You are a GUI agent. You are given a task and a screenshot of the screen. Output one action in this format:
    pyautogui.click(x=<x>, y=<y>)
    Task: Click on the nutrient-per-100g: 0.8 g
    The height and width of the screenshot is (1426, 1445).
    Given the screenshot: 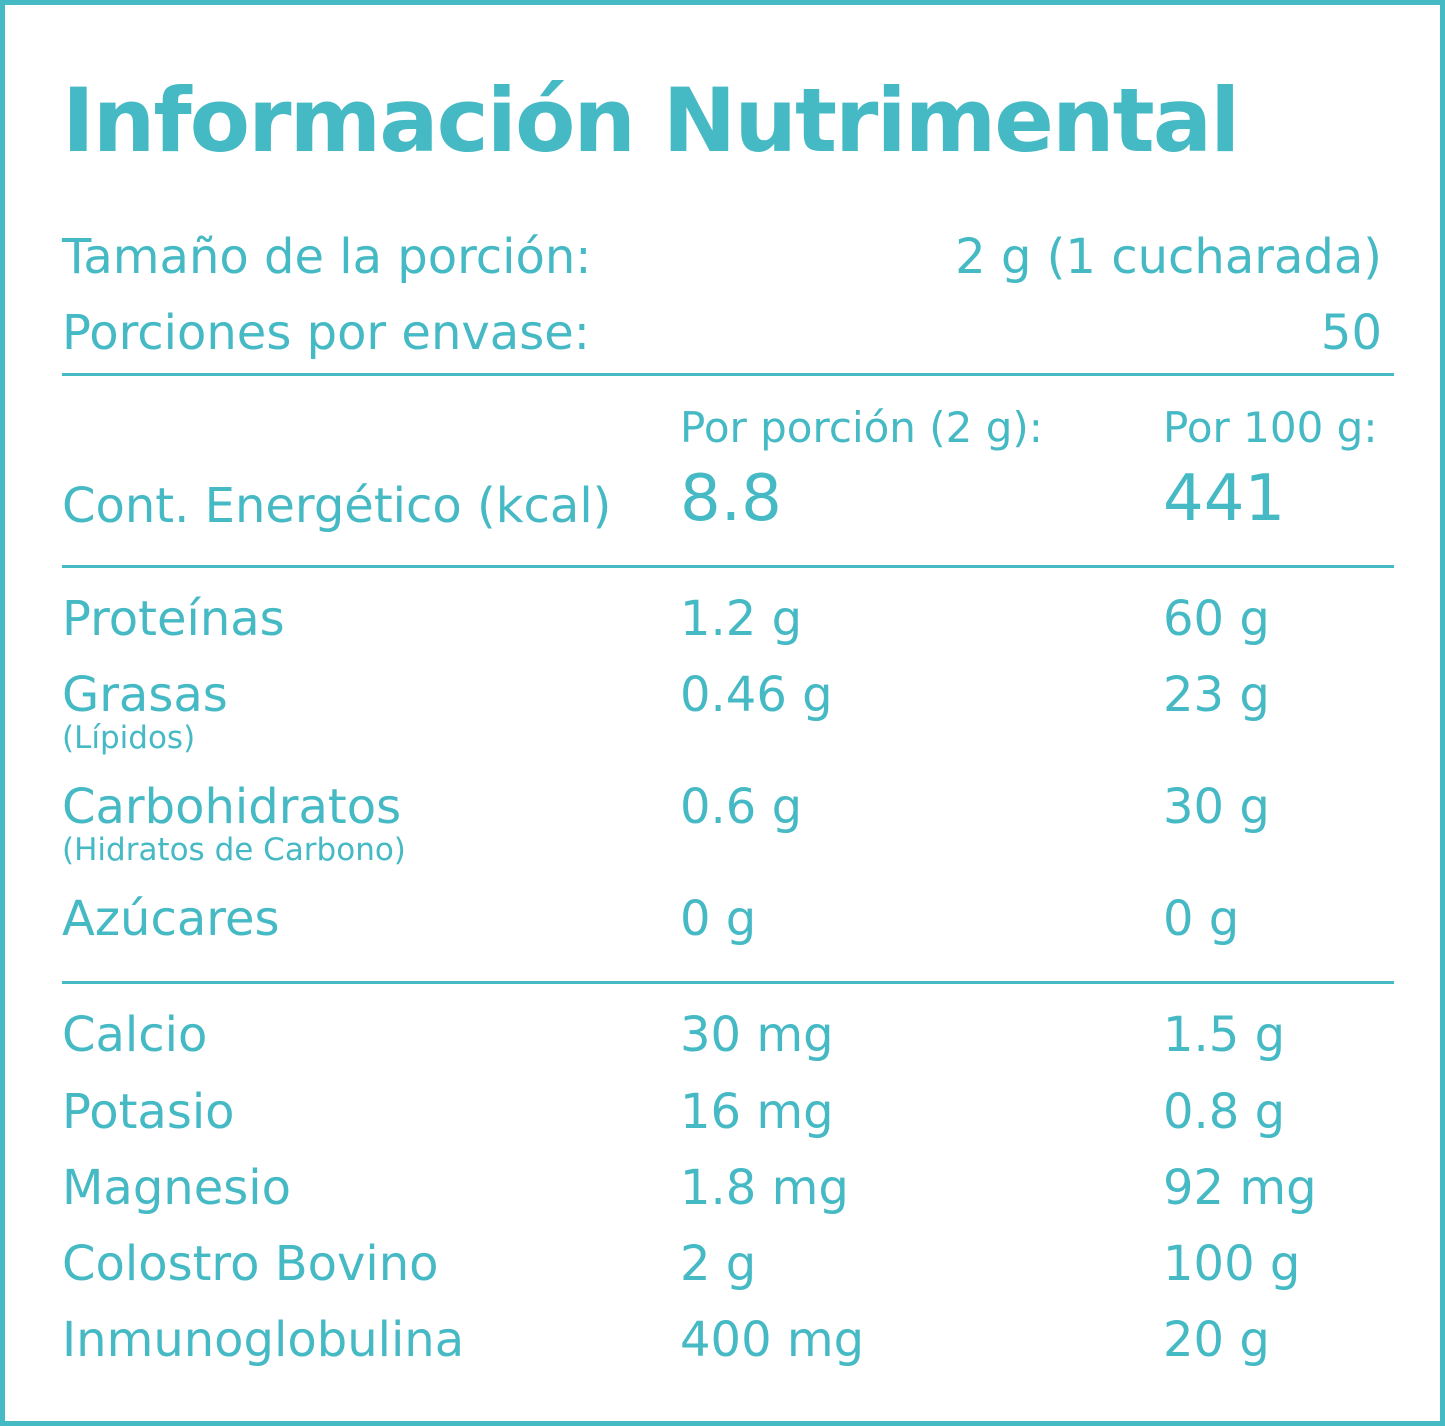 What is the action you would take?
    pyautogui.click(x=1224, y=1112)
    